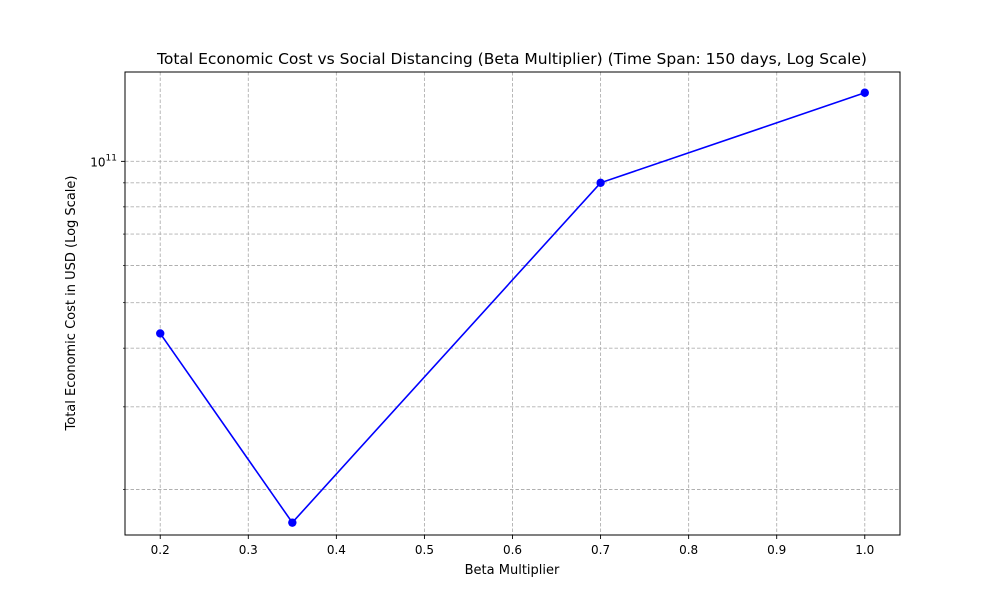  I want to click on y-tick-label: 1011, so click(103, 161).